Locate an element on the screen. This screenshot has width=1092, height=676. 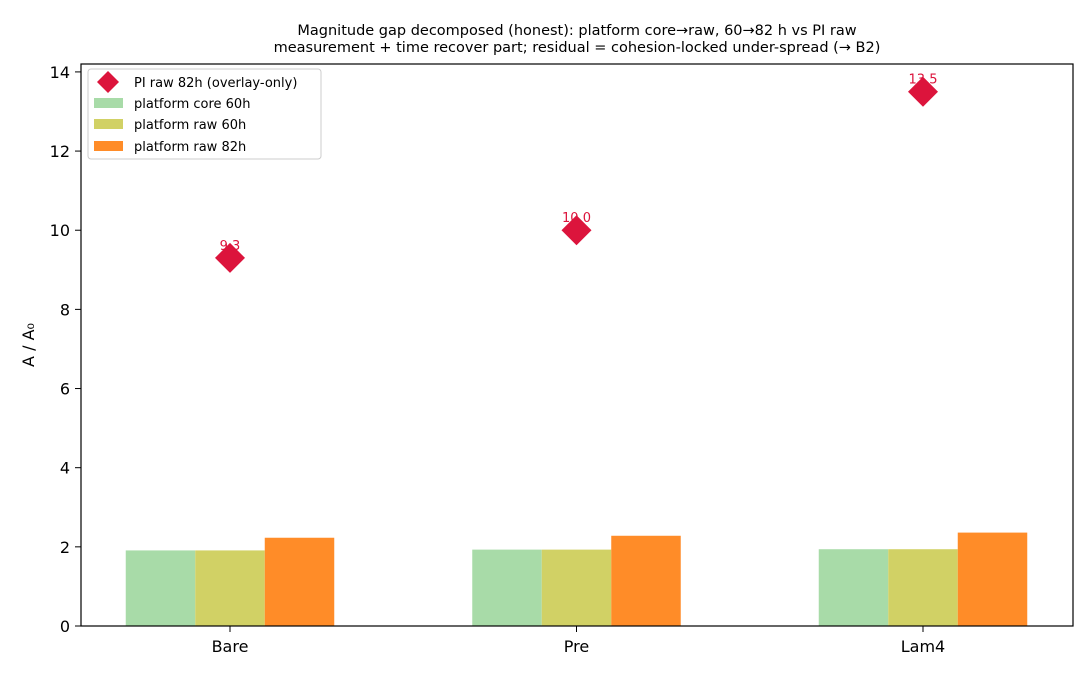
y-axis-label: A / A₀ is located at coordinates (28, 345).